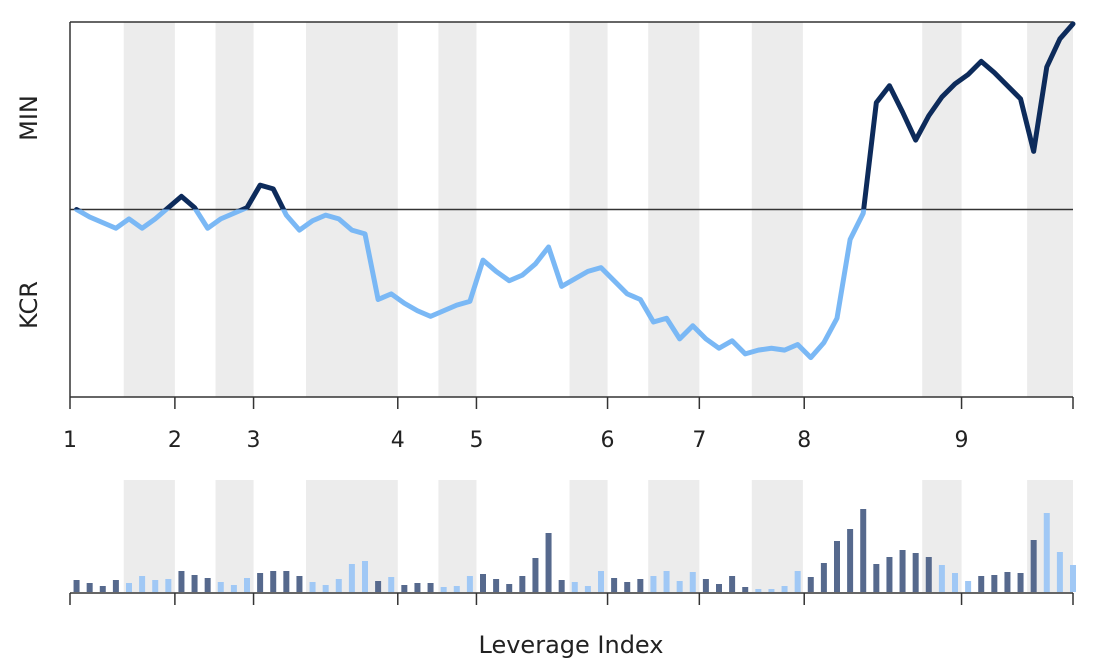  Describe the element at coordinates (962, 440) in the screenshot. I see `x-tick-label: 9` at that location.